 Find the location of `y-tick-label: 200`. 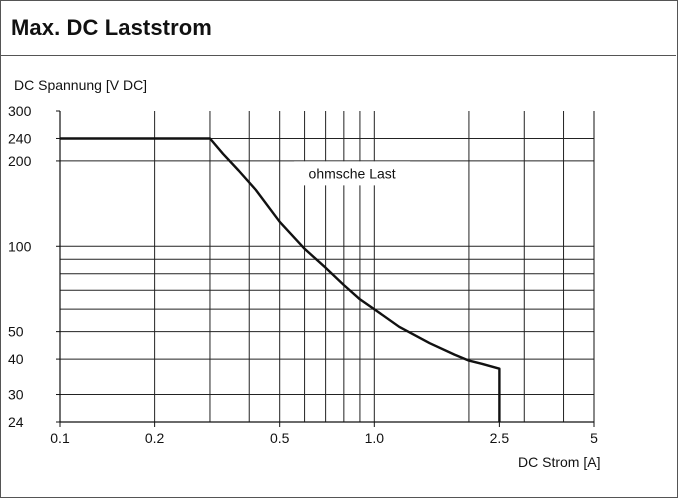

y-tick-label: 200 is located at coordinates (20, 161).